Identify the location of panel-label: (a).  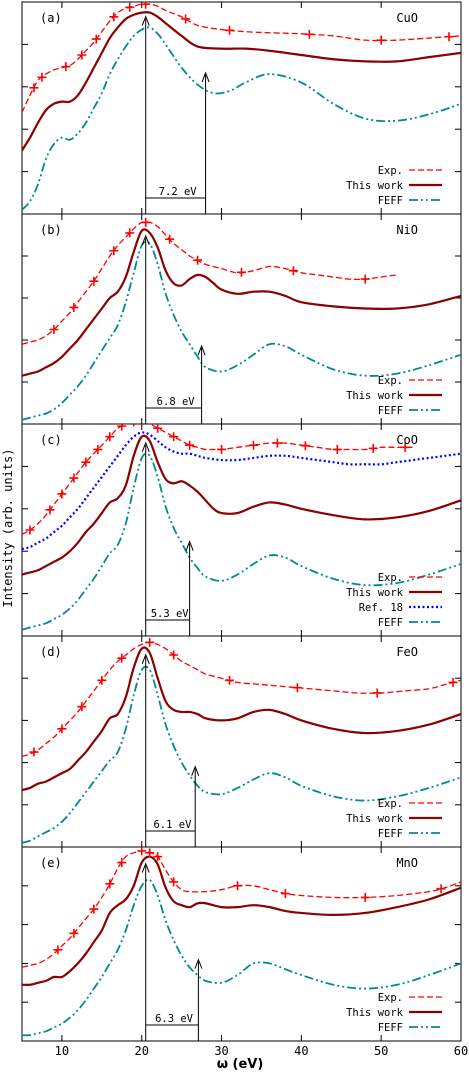
(51, 18).